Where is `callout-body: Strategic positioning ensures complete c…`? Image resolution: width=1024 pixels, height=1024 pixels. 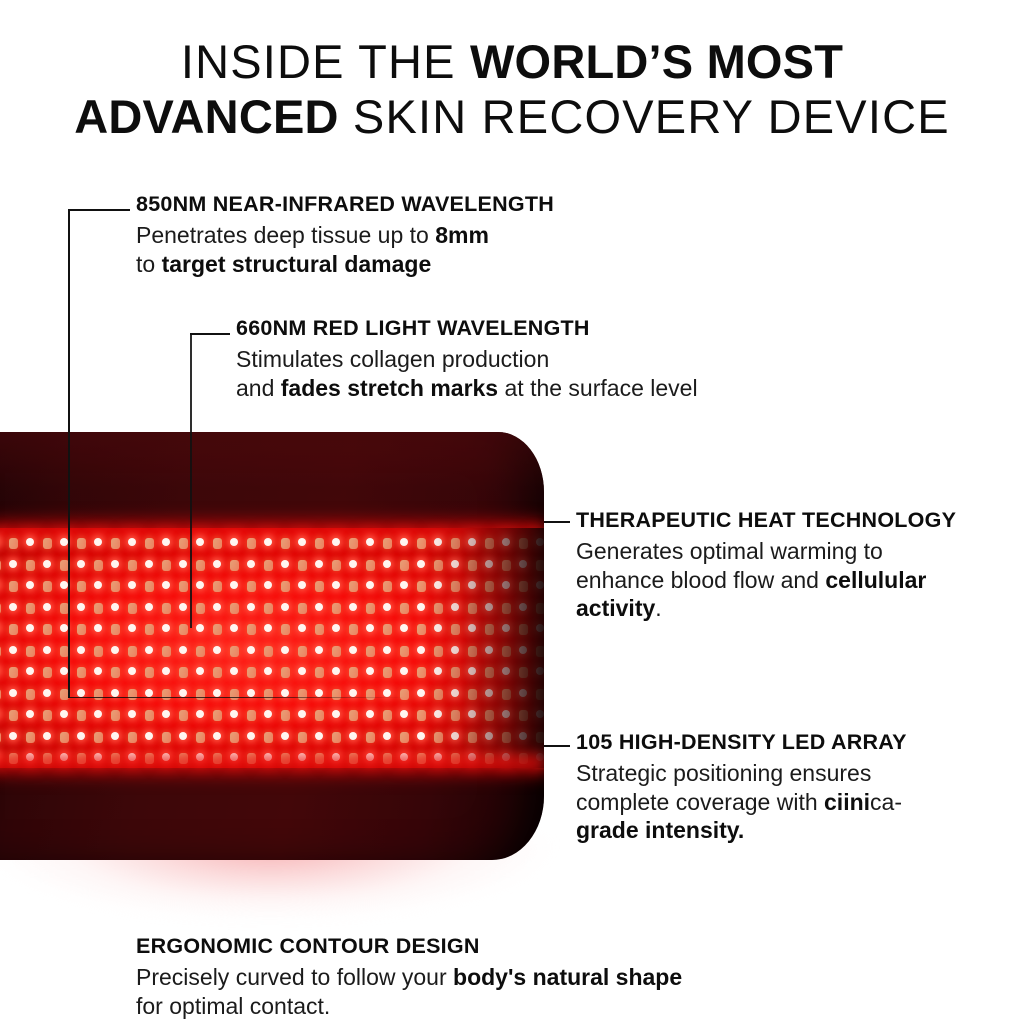
callout-body: Strategic positioning ensures complete c… is located at coordinates (741, 802).